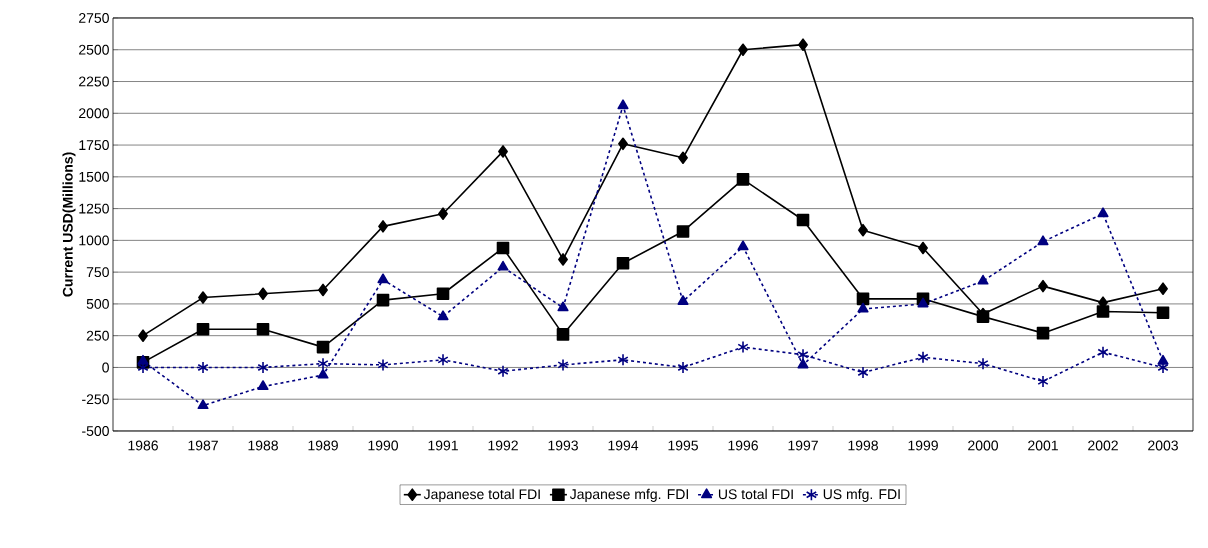 This screenshot has height=548, width=1208. Describe the element at coordinates (97, 272) in the screenshot. I see `y-tick-label: 750` at that location.